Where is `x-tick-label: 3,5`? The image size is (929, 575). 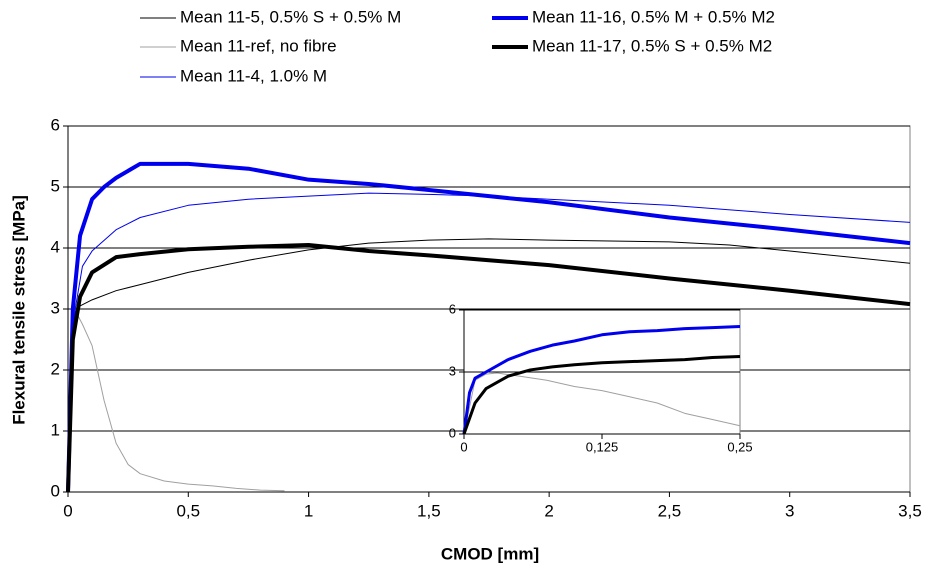
x-tick-label: 3,5 is located at coordinates (910, 510).